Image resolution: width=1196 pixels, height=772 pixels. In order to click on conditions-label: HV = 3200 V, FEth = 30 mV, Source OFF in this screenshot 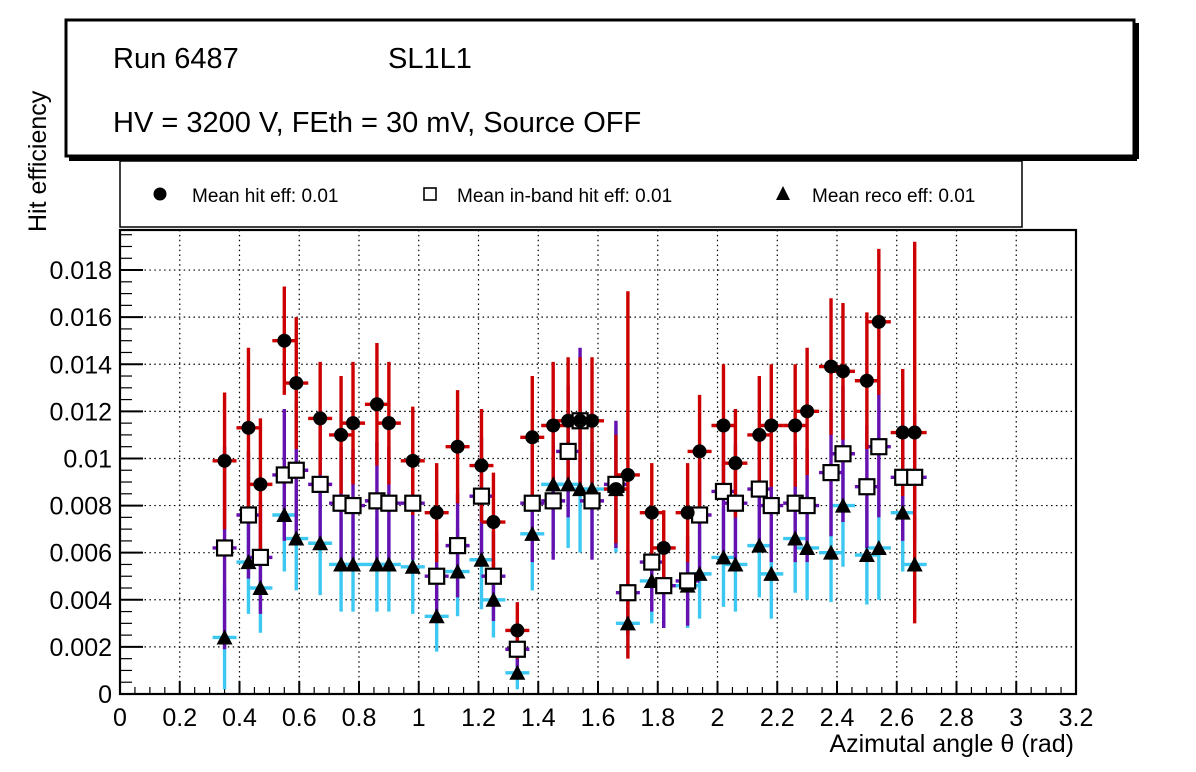, I will do `click(377, 123)`.